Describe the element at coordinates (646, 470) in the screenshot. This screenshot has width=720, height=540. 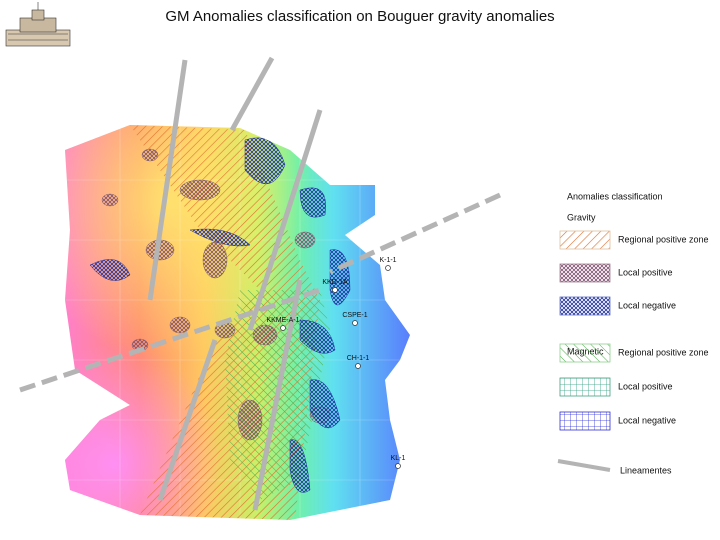
I see `legend-item: Lineamentes` at that location.